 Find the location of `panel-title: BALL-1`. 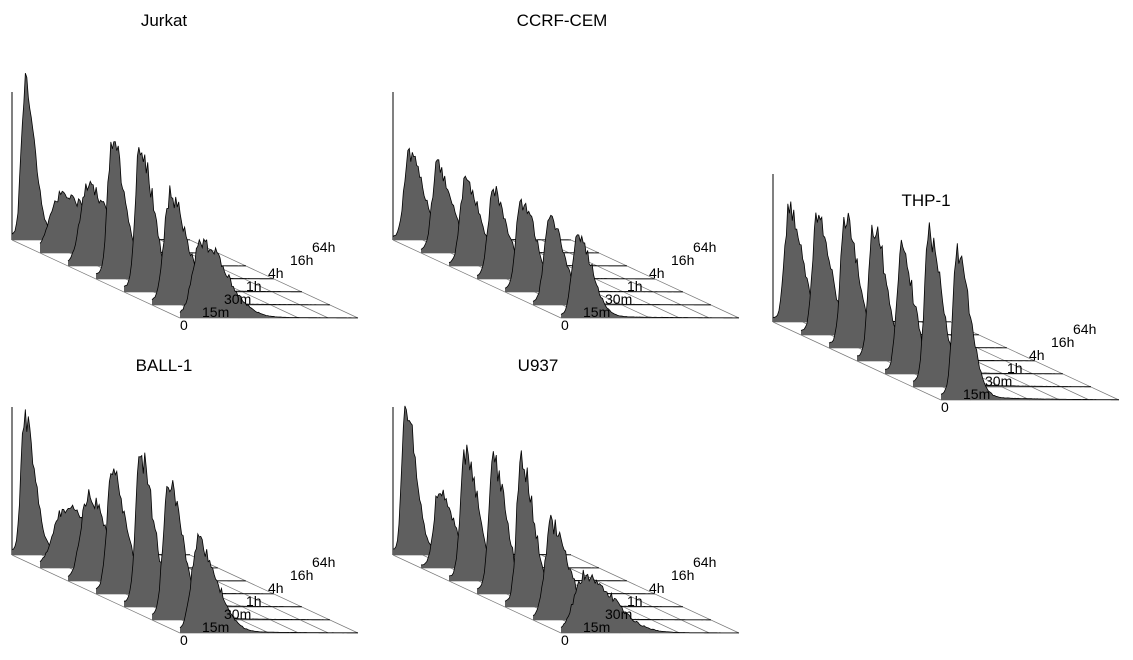

panel-title: BALL-1 is located at coordinates (164, 365).